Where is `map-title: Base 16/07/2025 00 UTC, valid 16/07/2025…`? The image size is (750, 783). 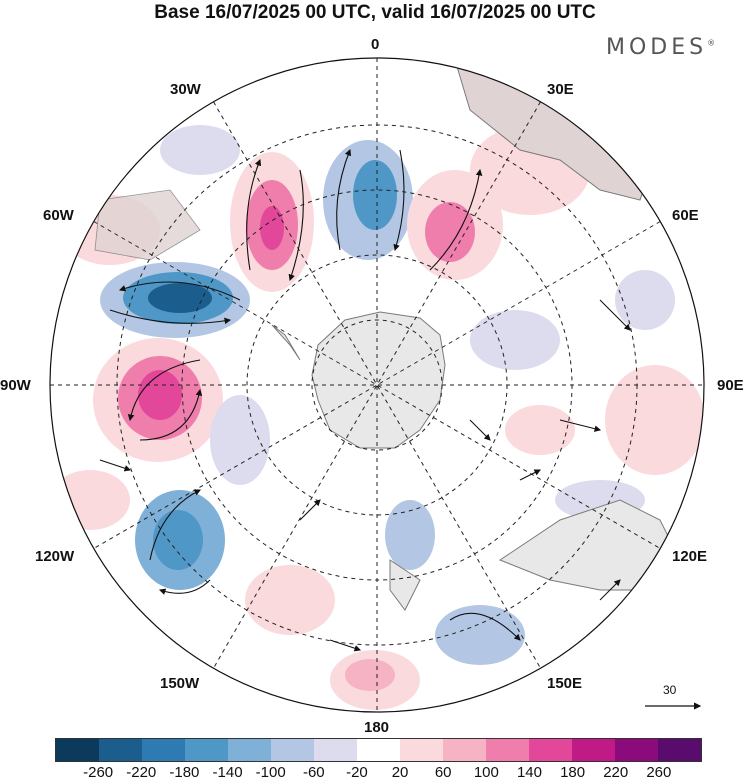 map-title: Base 16/07/2025 00 UTC, valid 16/07/2025… is located at coordinates (375, 12).